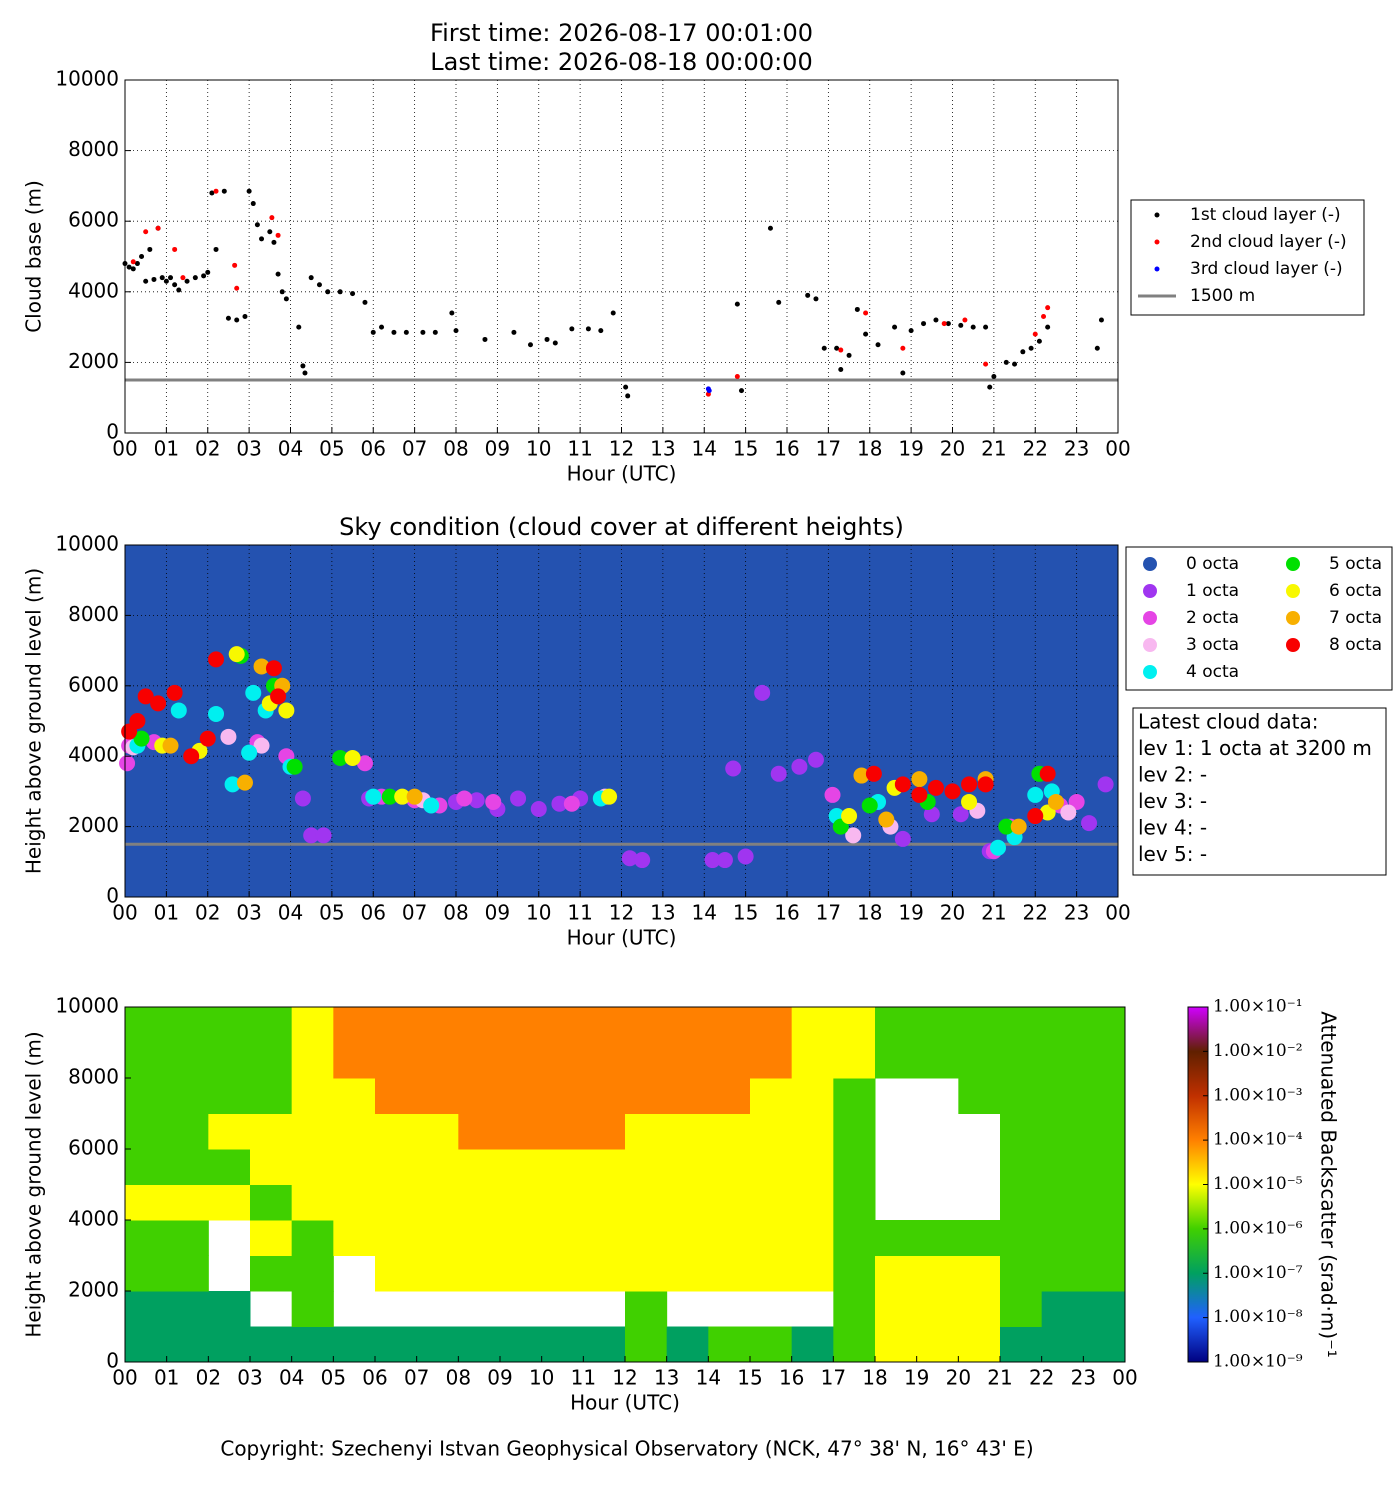  I want to click on x-tick-label: 20, so click(952, 449).